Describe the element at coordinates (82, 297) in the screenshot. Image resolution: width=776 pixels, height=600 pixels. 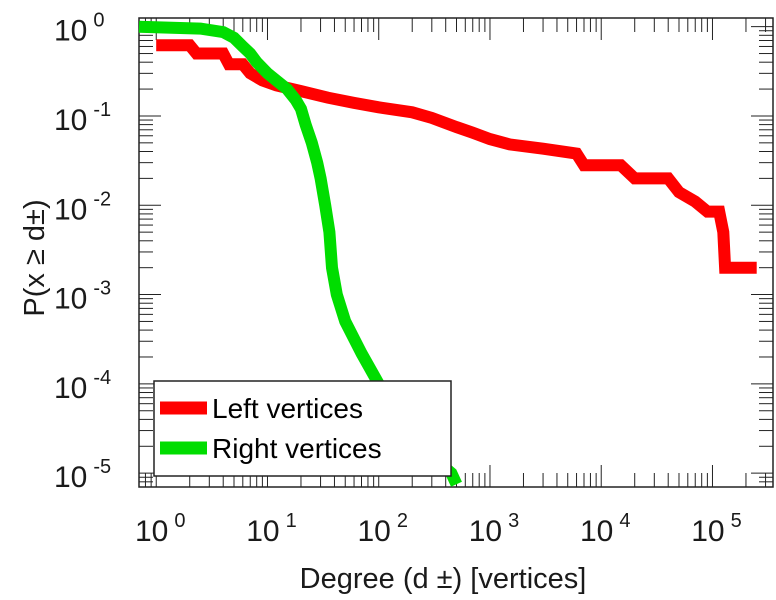
I see `y-tick-label: 10 -3` at that location.